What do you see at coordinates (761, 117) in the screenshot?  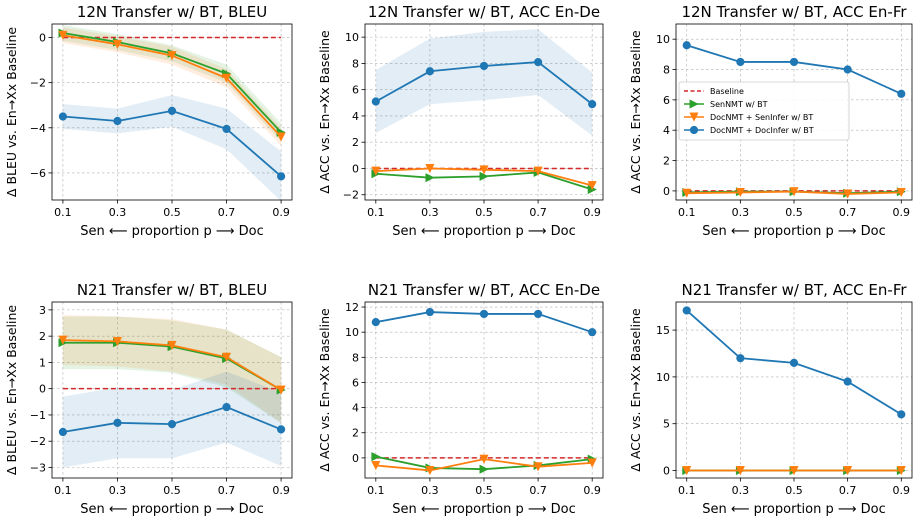 I see `legend-label-docnmt-seninfer-w-bt: DocNMT + SenInfer w/ BT` at bounding box center [761, 117].